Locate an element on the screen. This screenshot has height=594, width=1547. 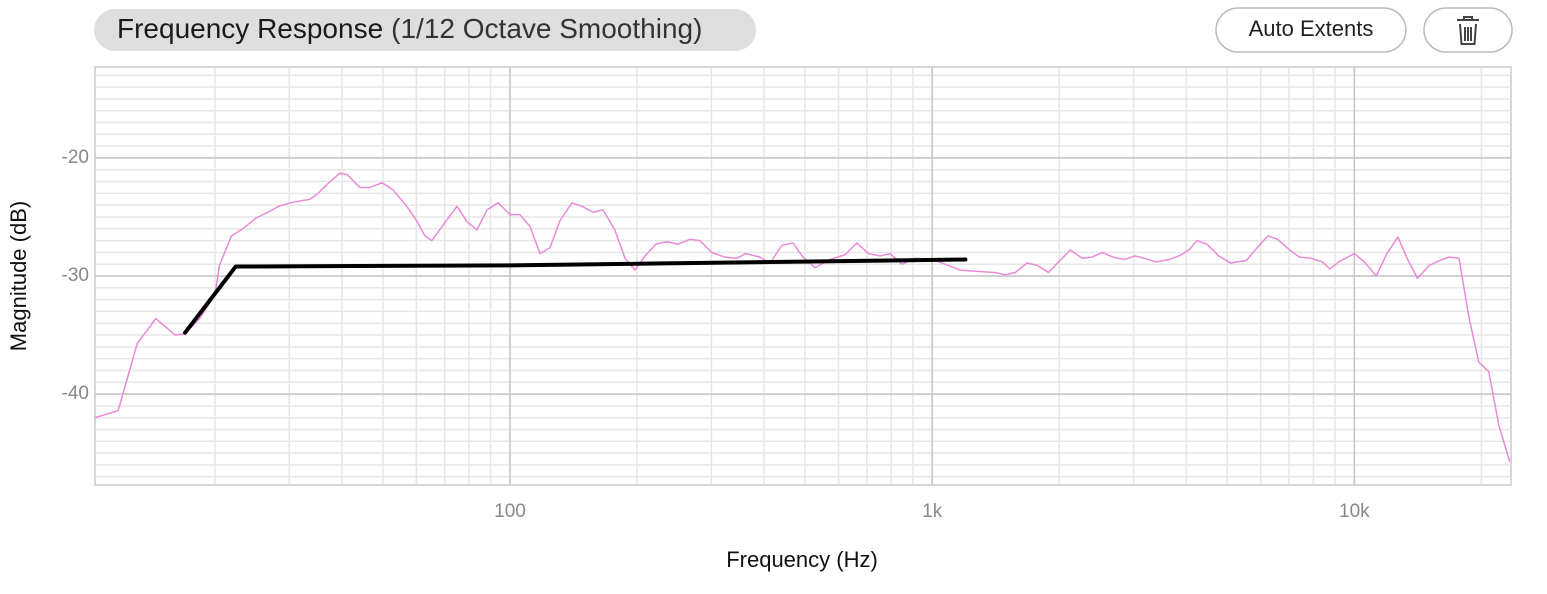
y-tick-label: -40 is located at coordinates (75, 393).